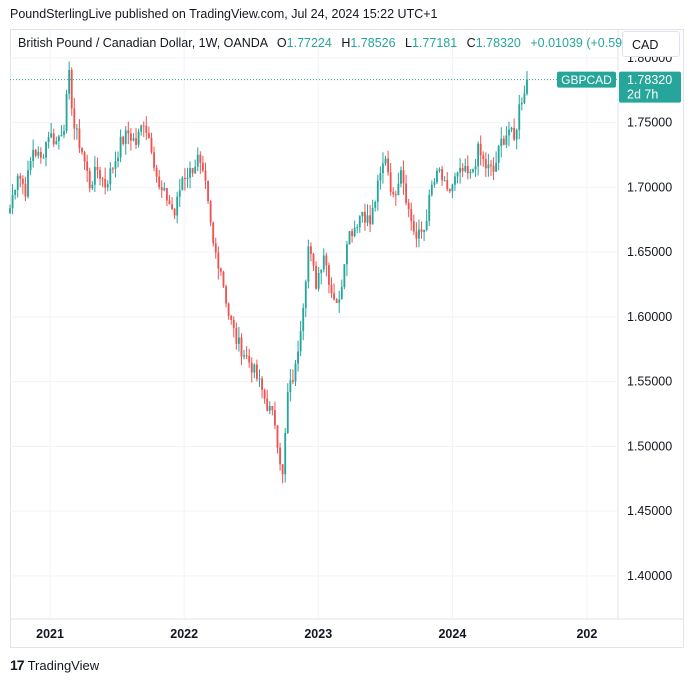  Describe the element at coordinates (651, 44) in the screenshot. I see `currency-button: CAD` at that location.